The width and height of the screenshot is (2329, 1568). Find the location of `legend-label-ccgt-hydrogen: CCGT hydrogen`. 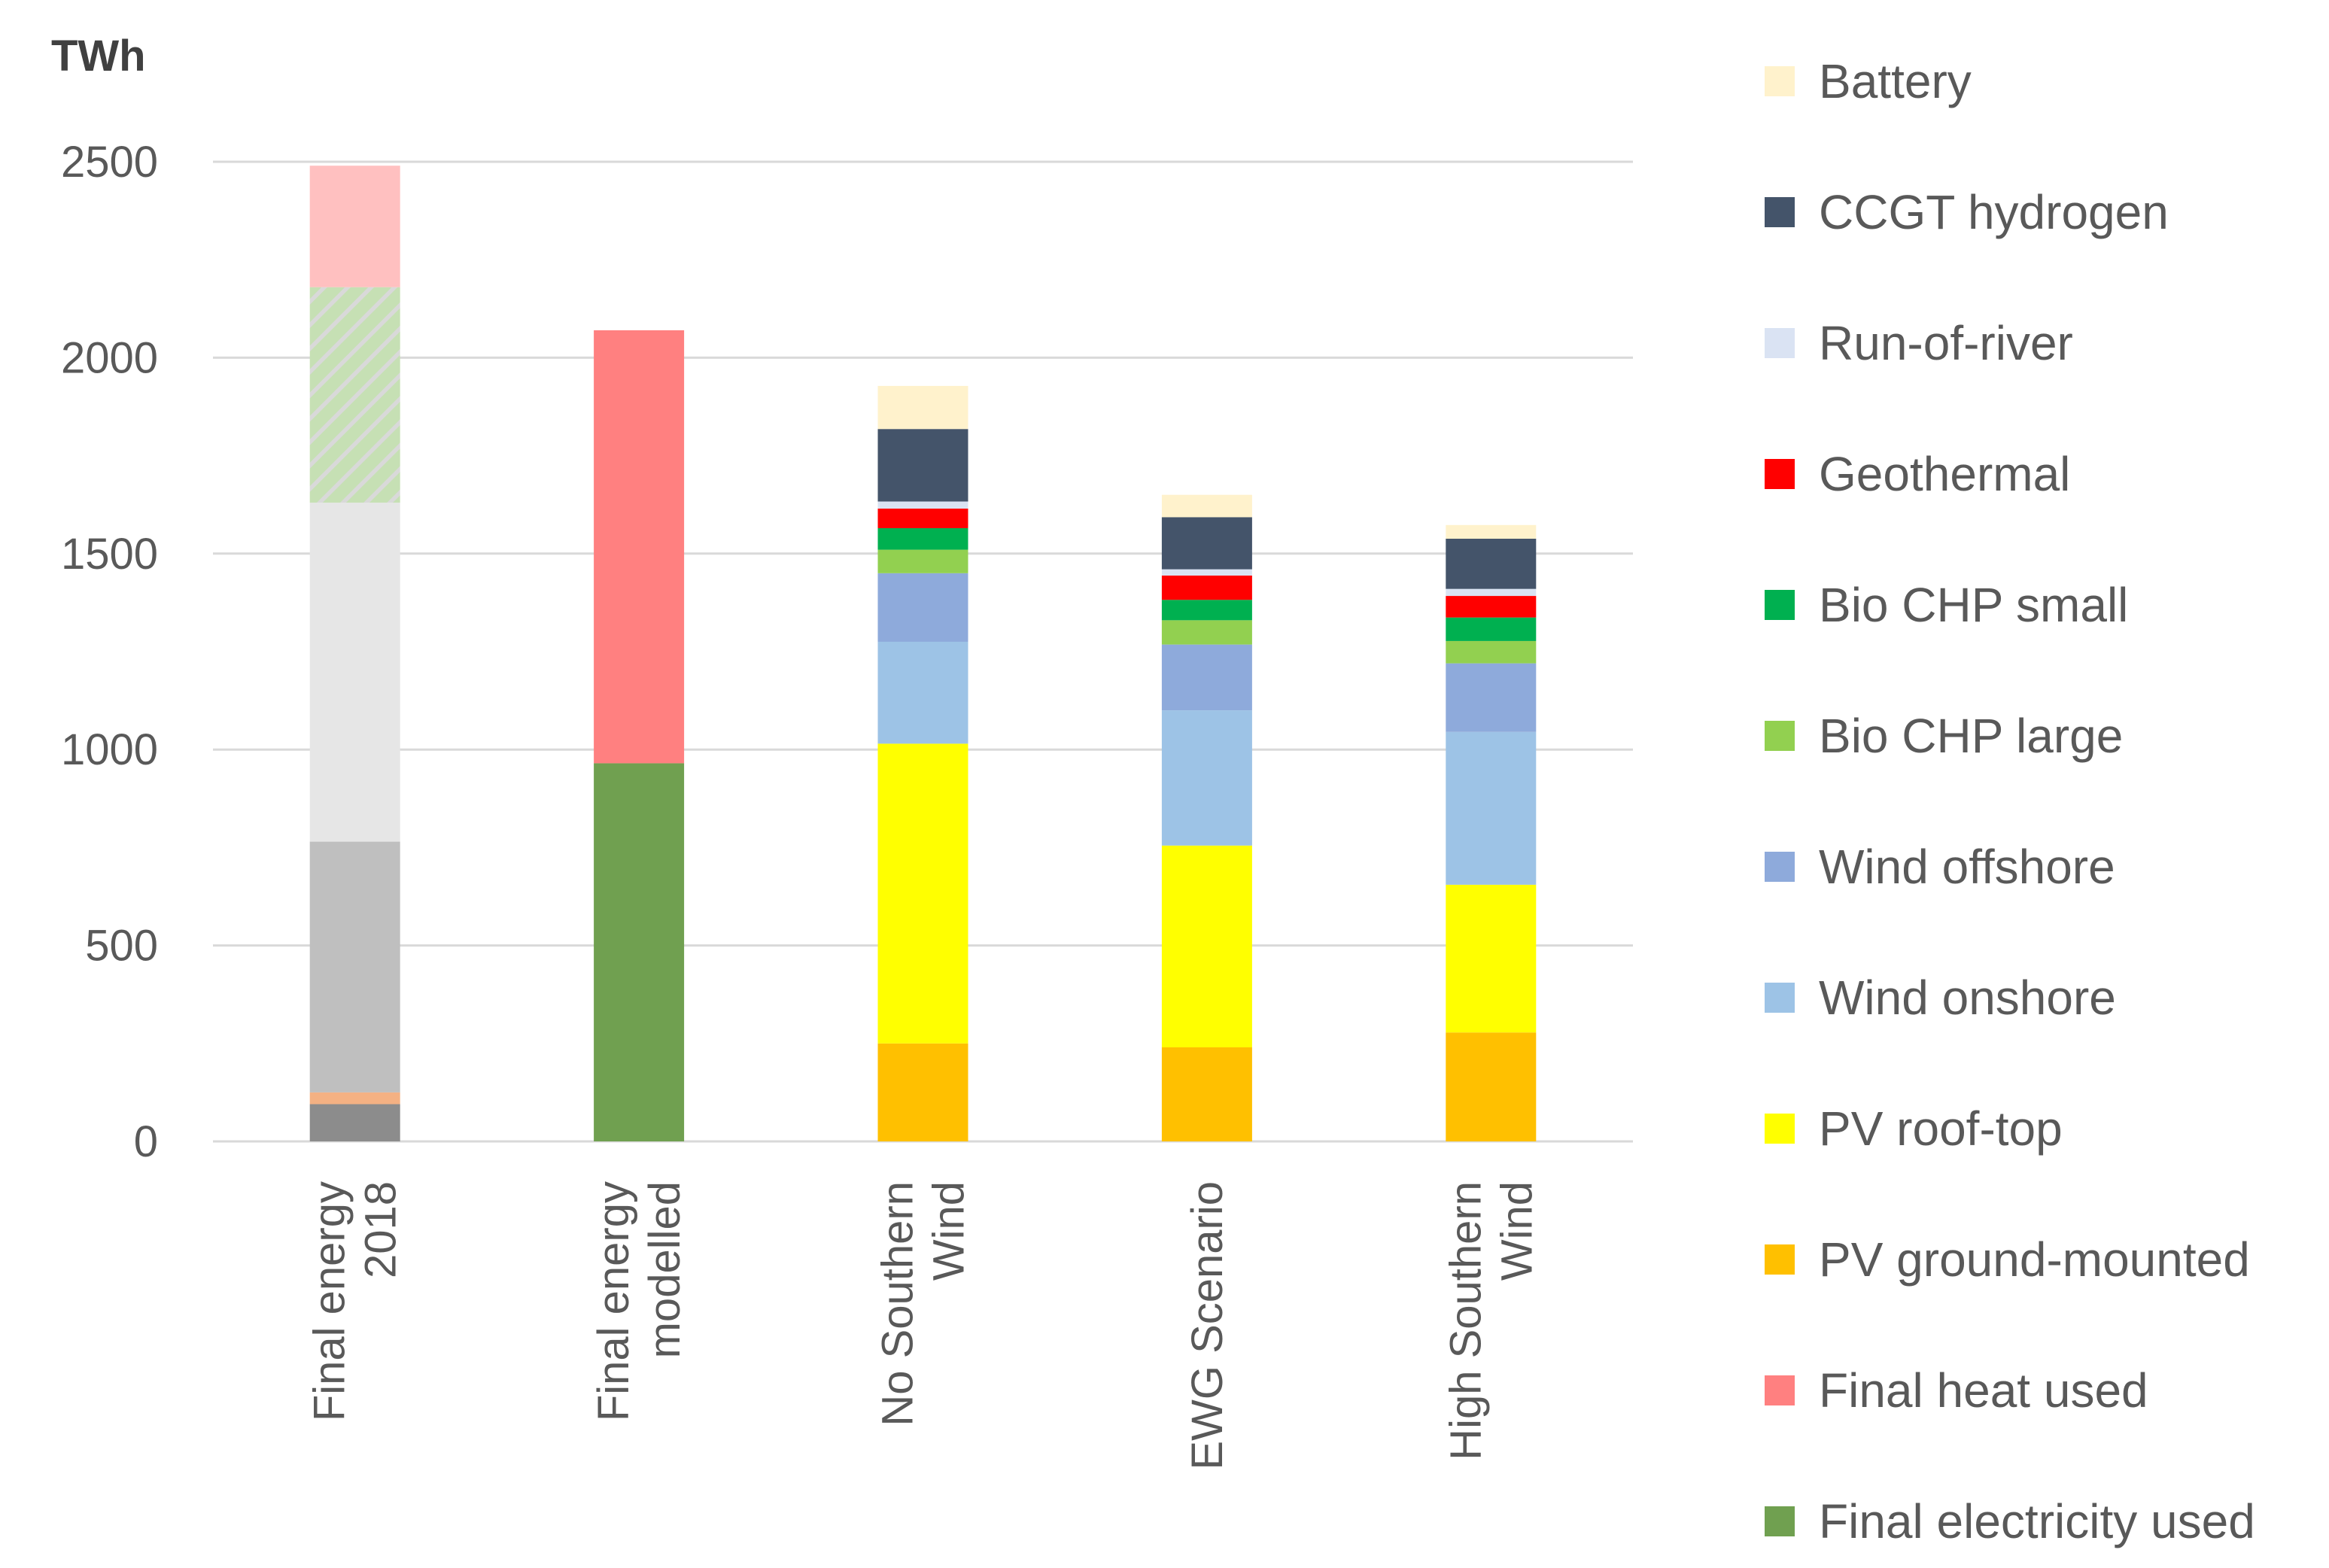

legend-label-ccgt-hydrogen: CCGT hydrogen is located at coordinates (1994, 212).